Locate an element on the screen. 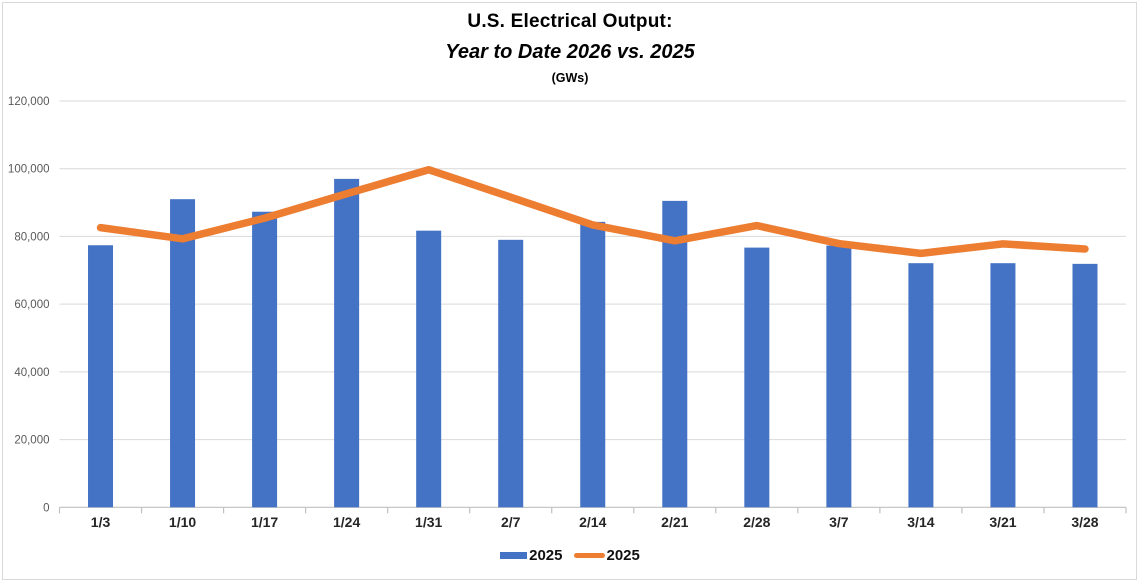 This screenshot has height=582, width=1140. bar-3/28 is located at coordinates (1085, 385).